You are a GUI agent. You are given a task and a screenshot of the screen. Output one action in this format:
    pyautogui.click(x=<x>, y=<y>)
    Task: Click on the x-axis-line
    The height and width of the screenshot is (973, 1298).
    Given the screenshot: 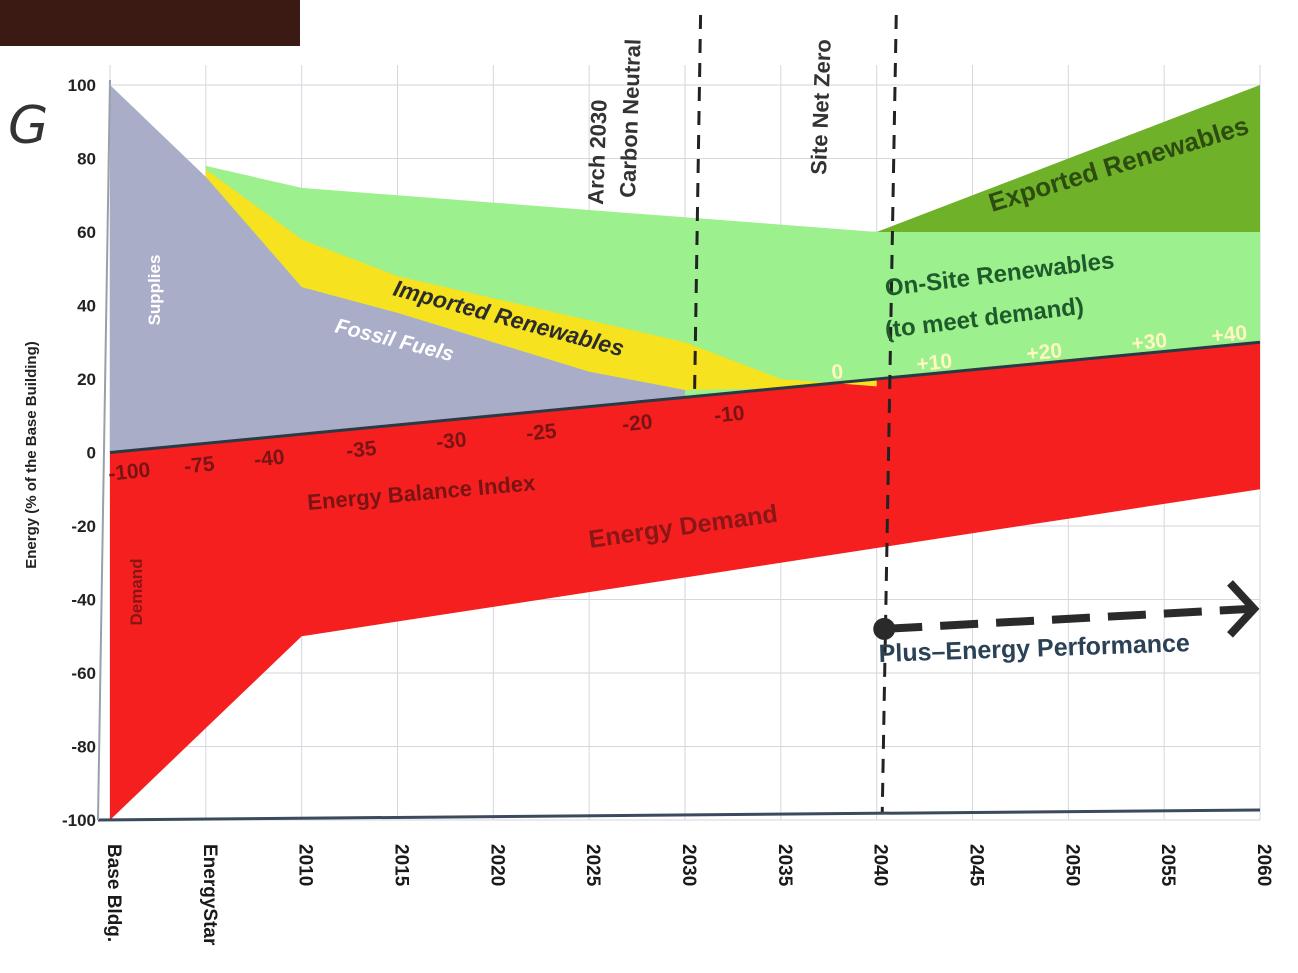 What is the action you would take?
    pyautogui.click(x=679, y=815)
    